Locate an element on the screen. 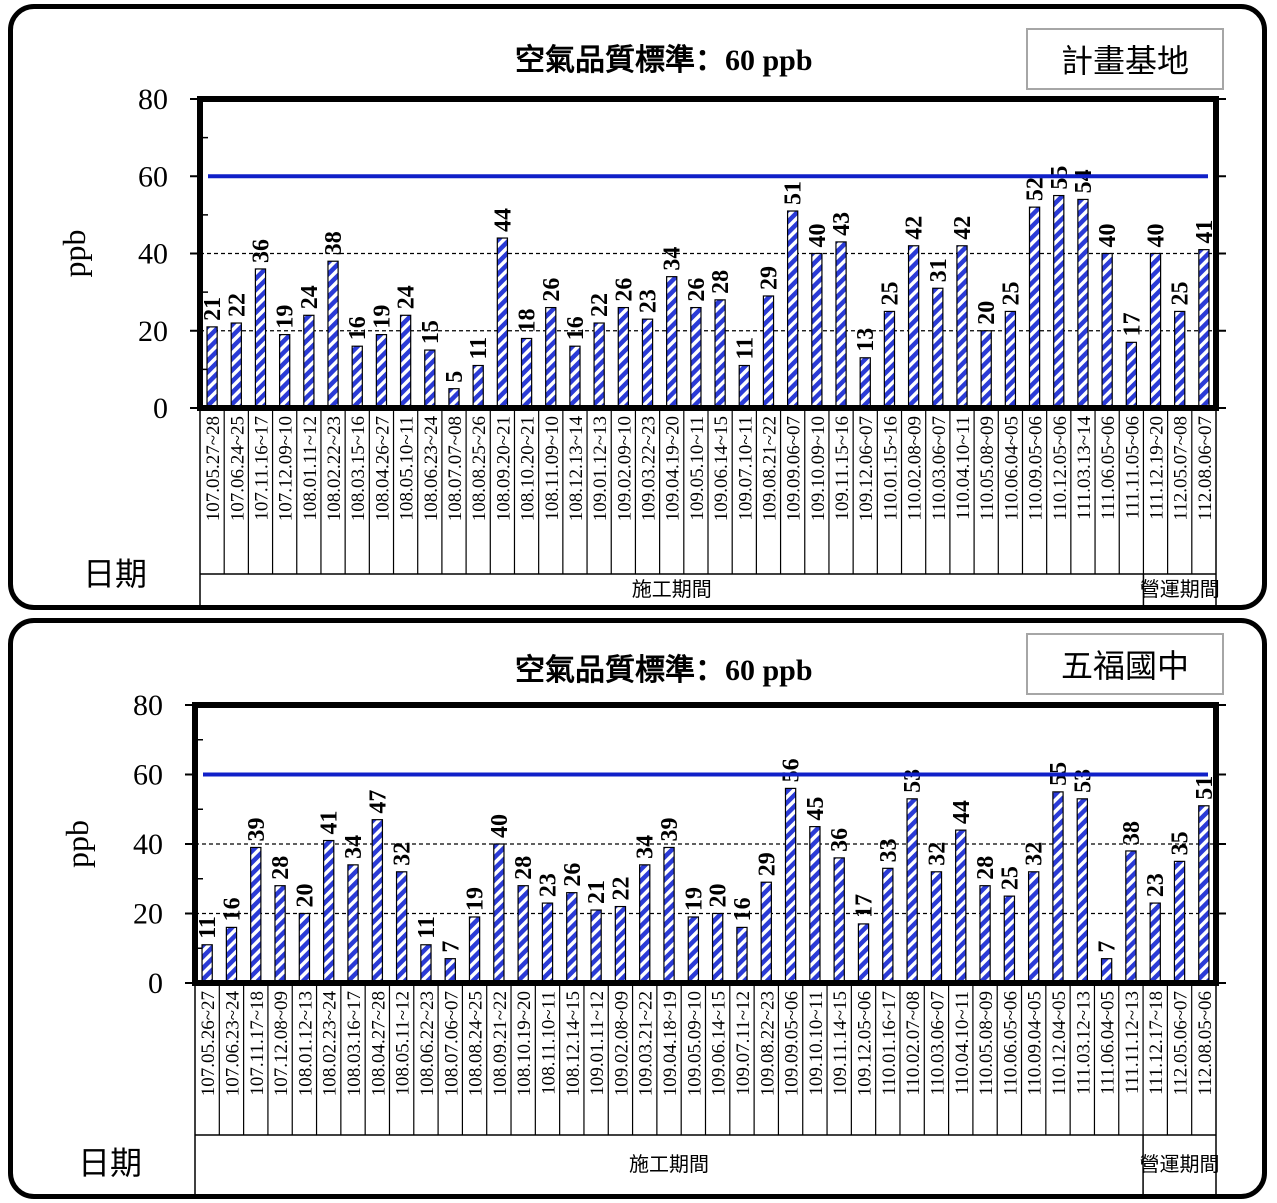  x-tick-label: 109.09.06~07 is located at coordinates (794, 468).